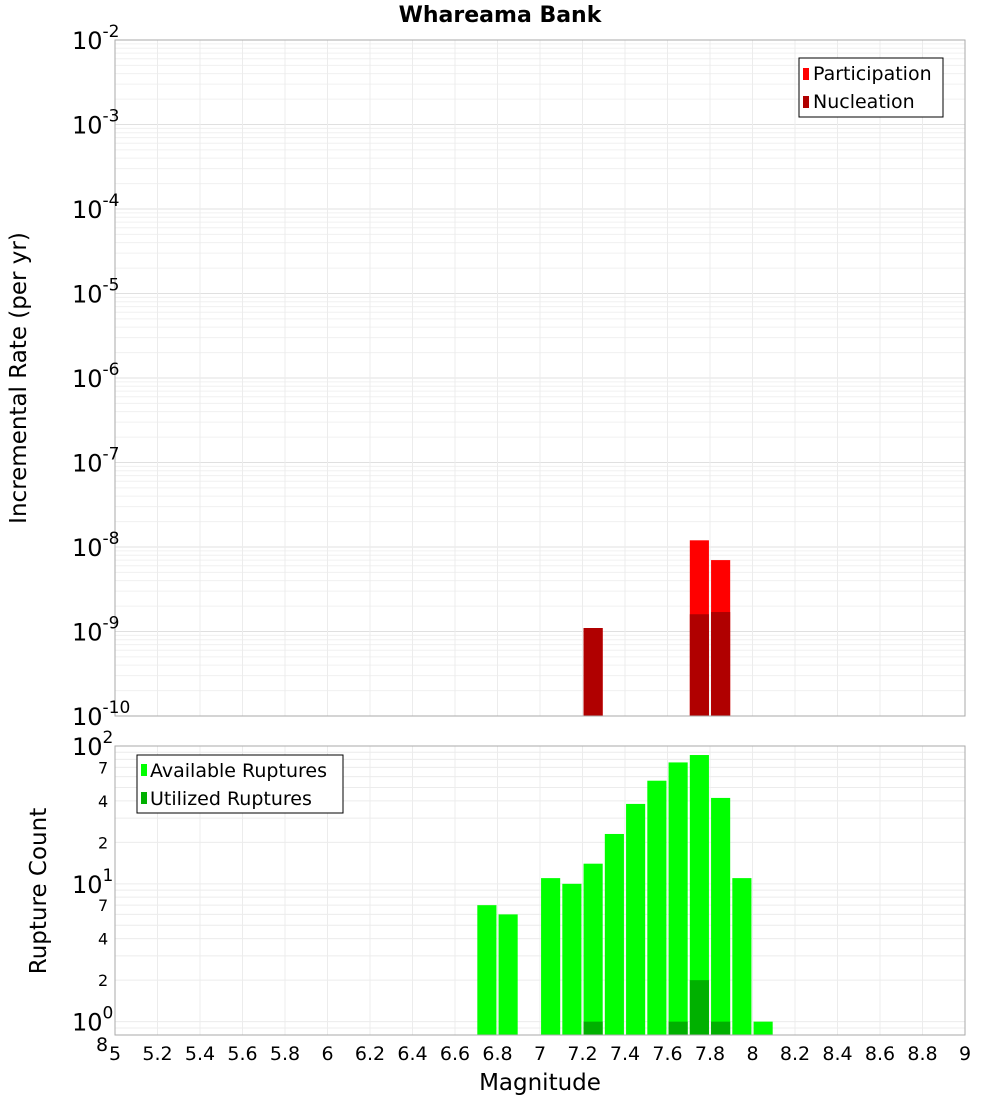 This screenshot has width=1000, height=1100. What do you see at coordinates (92, 882) in the screenshot?
I see `bottom-y-tick-label: 10¹` at bounding box center [92, 882].